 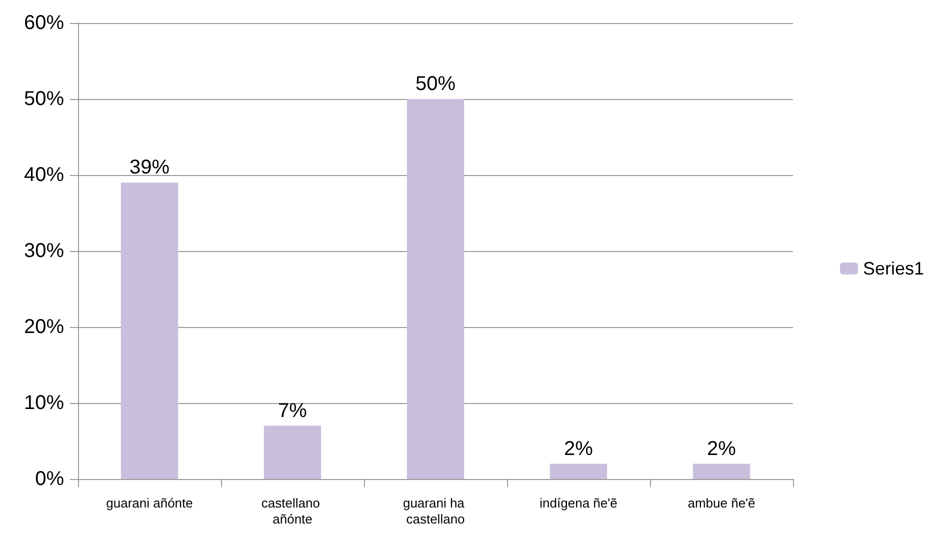 What do you see at coordinates (435, 84) in the screenshot?
I see `data-label: 50%` at bounding box center [435, 84].